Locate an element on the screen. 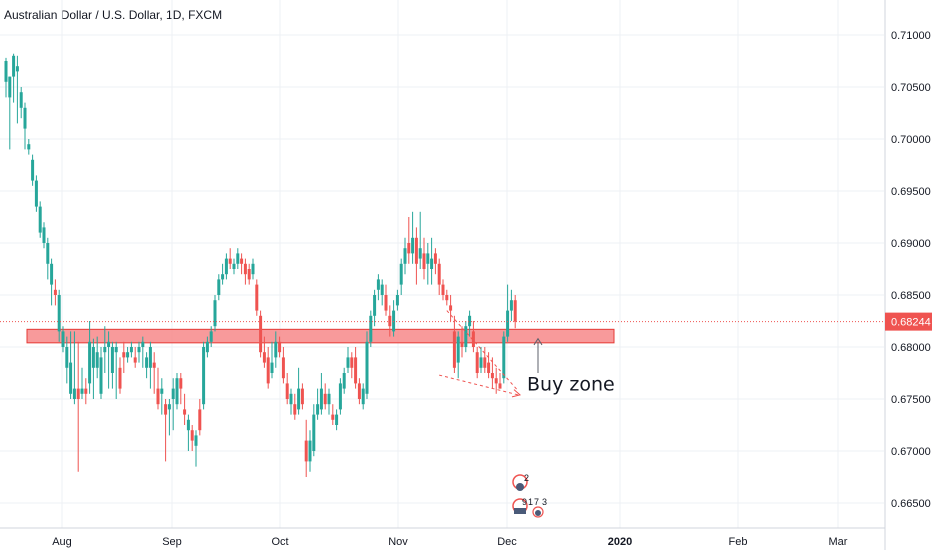 This screenshot has height=550, width=932. buy-arrow-head is located at coordinates (538, 341).